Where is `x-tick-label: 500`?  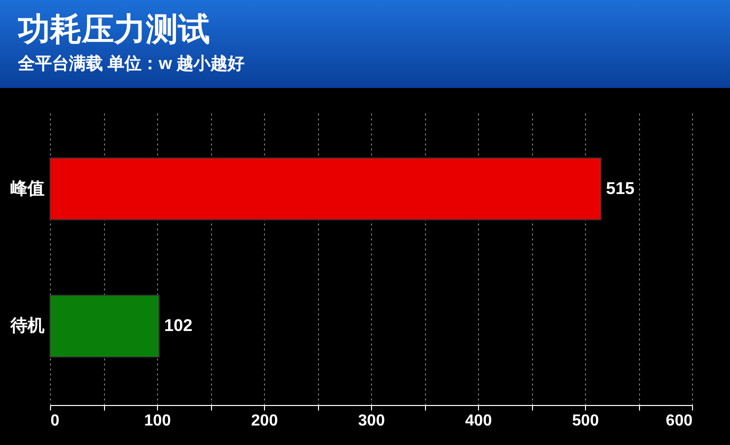 x-tick-label: 500 is located at coordinates (585, 421).